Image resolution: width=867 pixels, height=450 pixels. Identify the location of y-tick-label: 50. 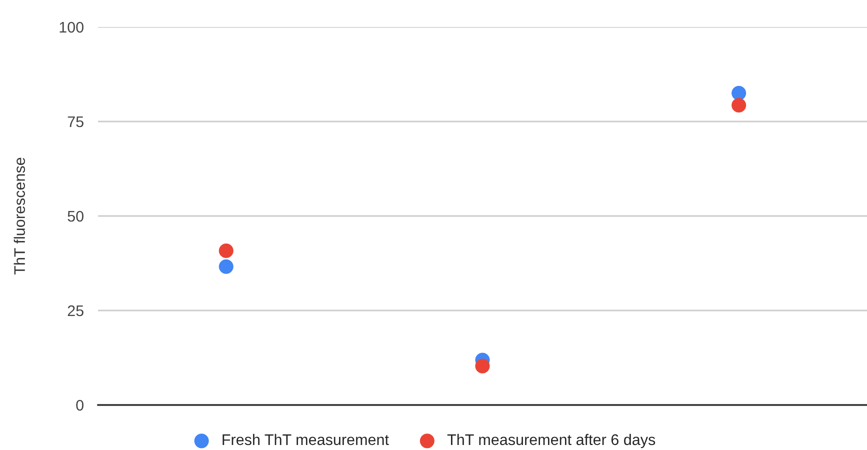
(76, 216).